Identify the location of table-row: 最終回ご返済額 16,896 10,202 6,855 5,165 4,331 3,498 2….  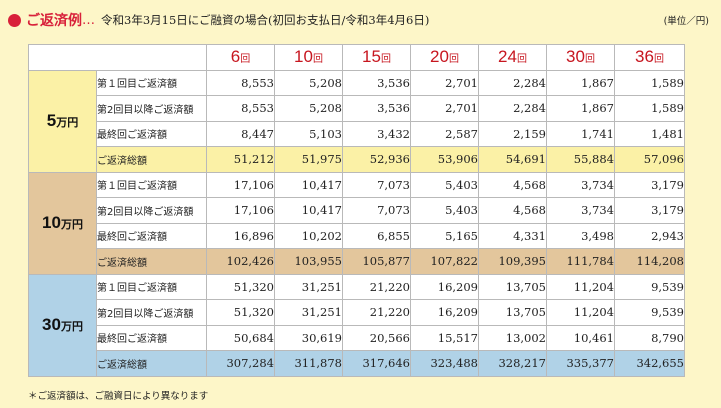
(357, 235).